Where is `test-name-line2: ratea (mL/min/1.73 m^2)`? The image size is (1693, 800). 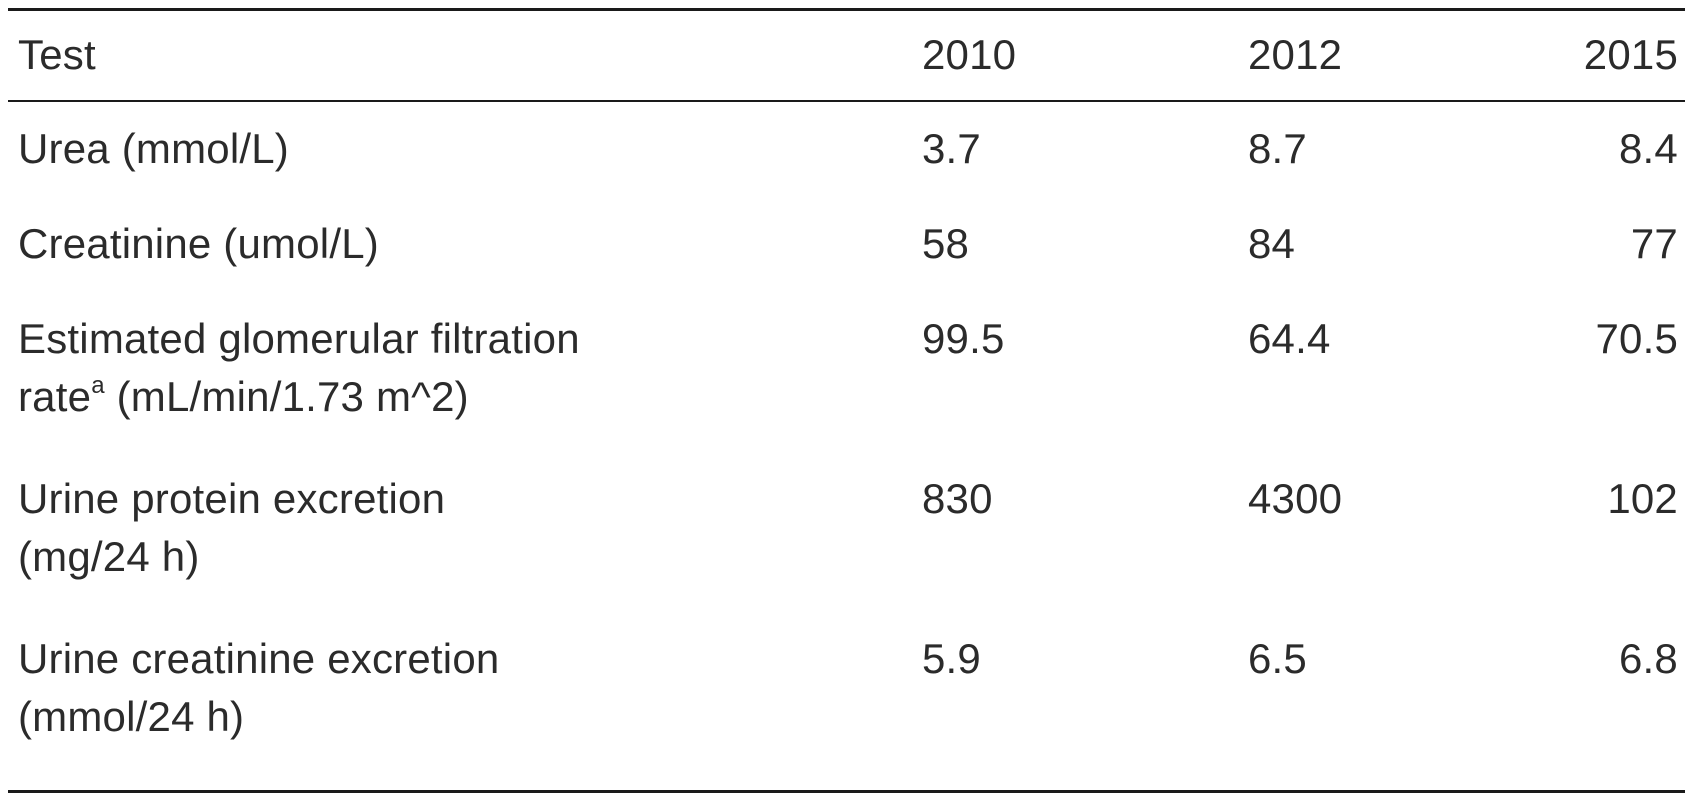 test-name-line2: ratea (mL/min/1.73 m^2) is located at coordinates (299, 397).